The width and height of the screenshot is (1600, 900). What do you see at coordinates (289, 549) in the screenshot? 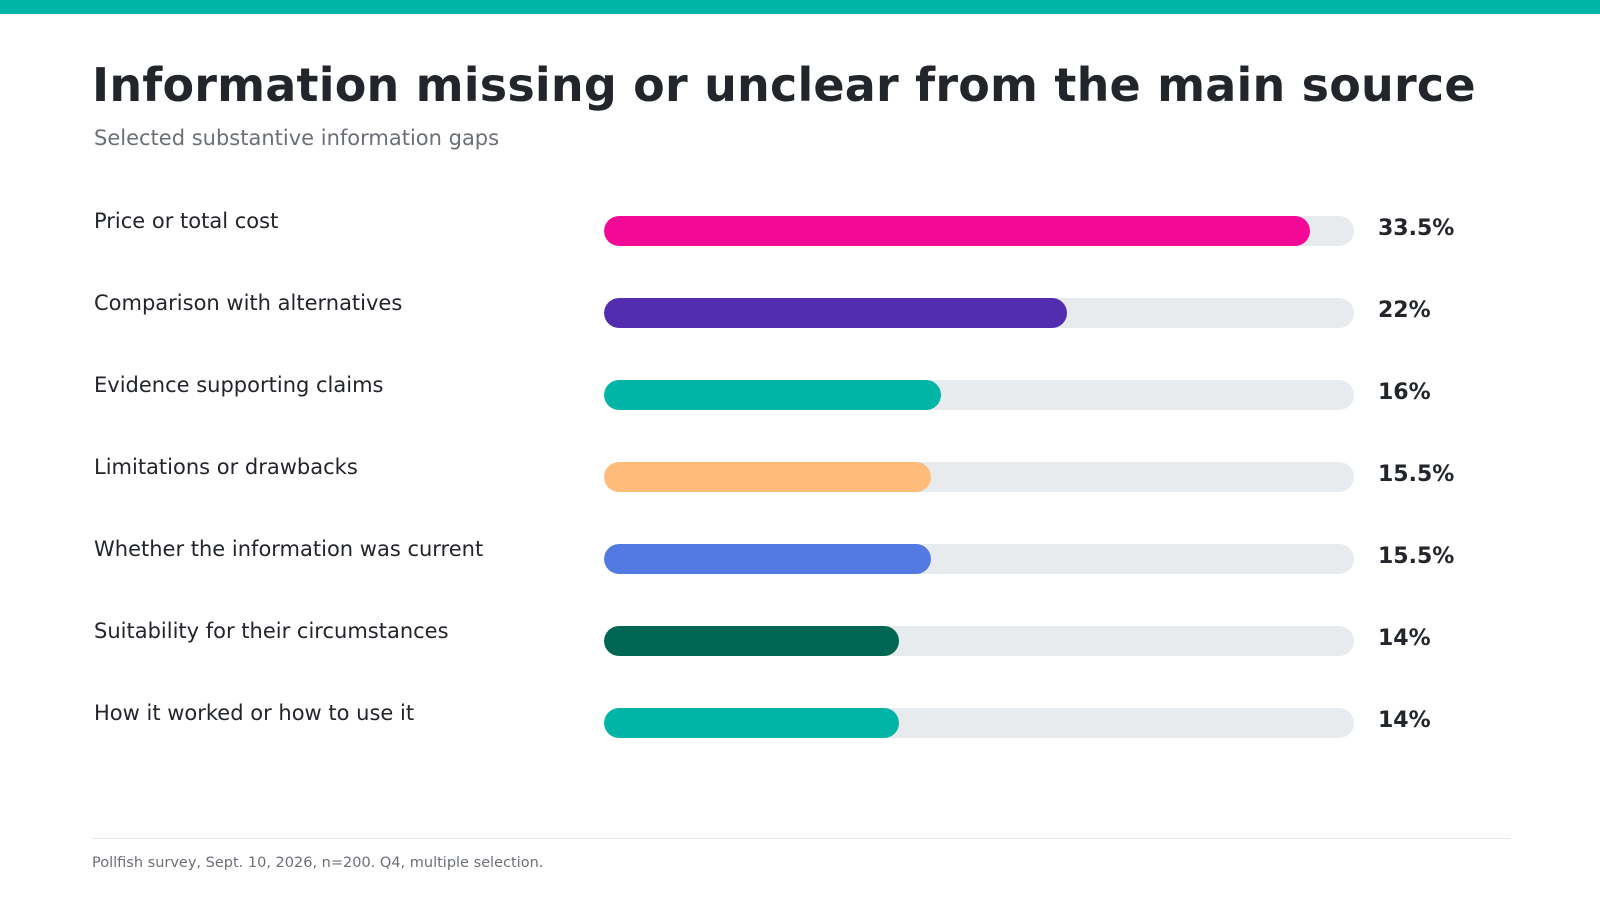
I see `category-label: Whether the information was current` at bounding box center [289, 549].